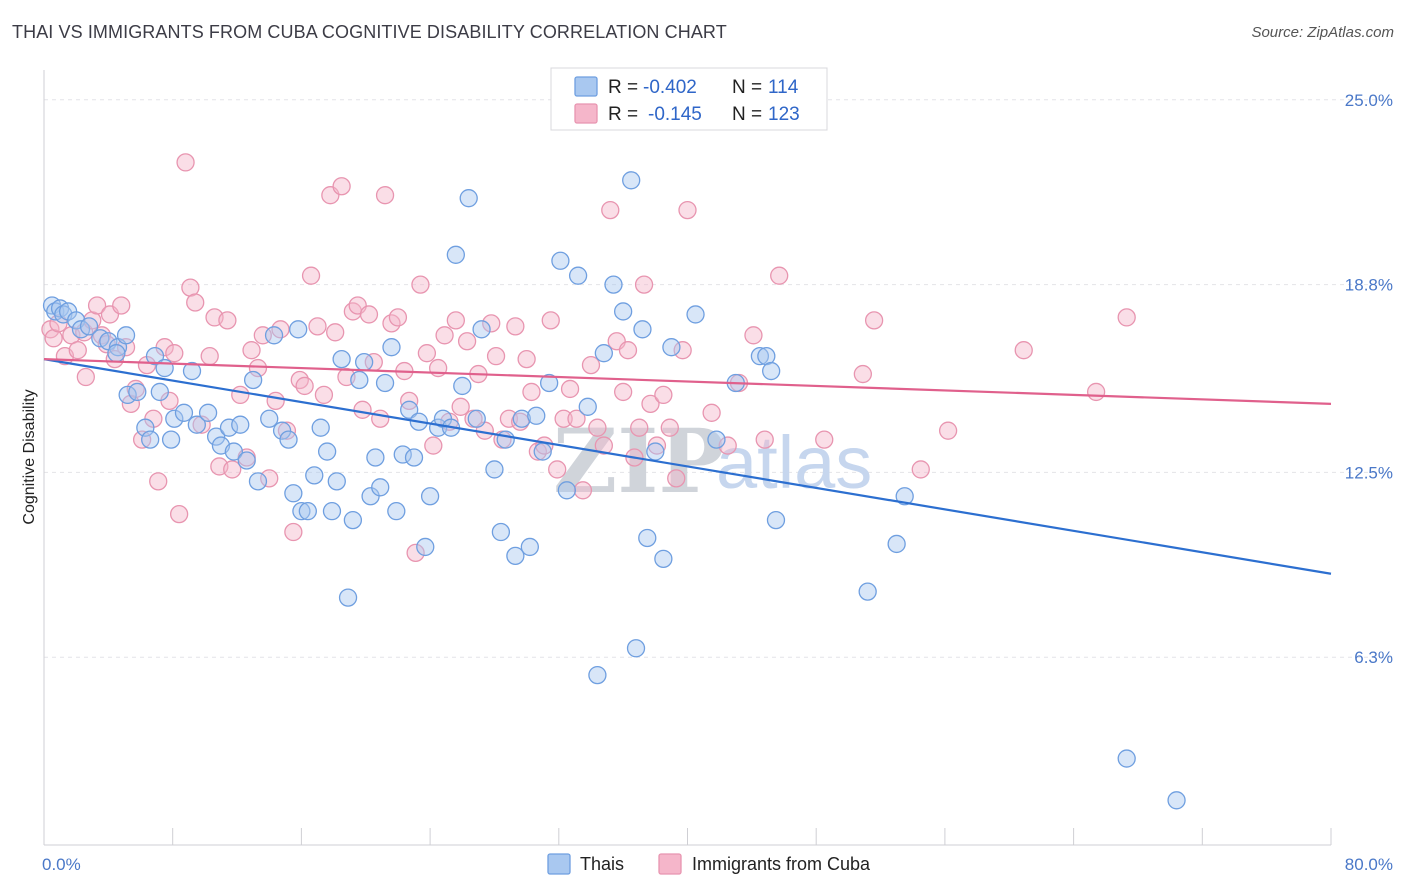 The image size is (1406, 892). What do you see at coordinates (1369, 472) in the screenshot?
I see `y-tick-label: 12.5%` at bounding box center [1369, 472].